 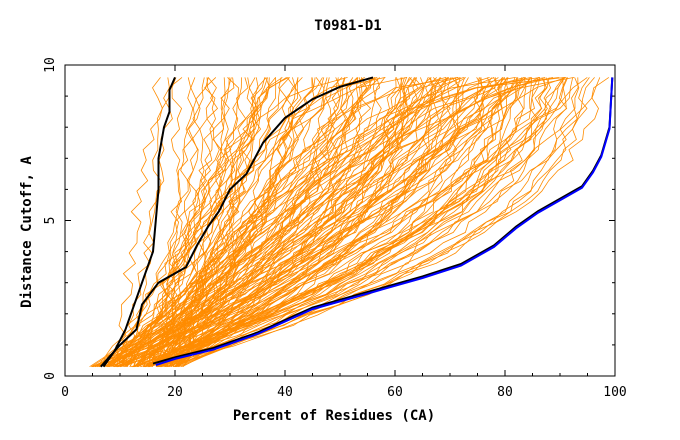 What do you see at coordinates (614, 392) in the screenshot?
I see `x-tick-label: 100` at bounding box center [614, 392].